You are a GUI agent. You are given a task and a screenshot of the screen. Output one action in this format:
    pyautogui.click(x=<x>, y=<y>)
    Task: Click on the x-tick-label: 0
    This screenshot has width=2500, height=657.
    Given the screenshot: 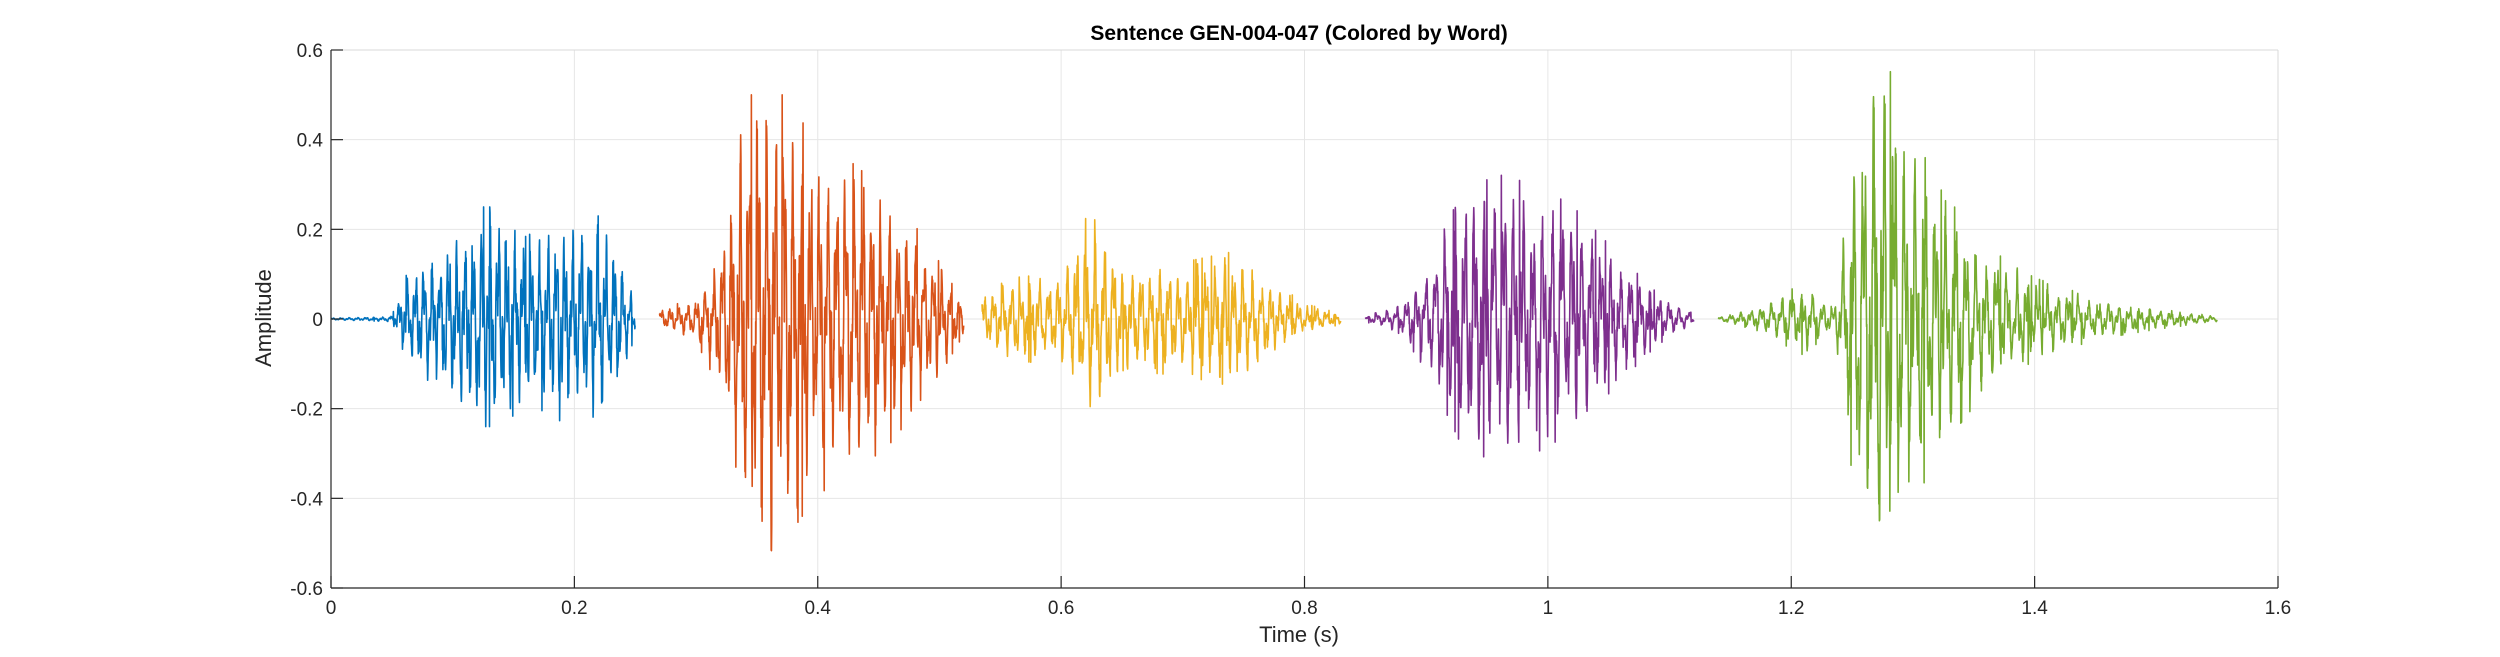 What is the action you would take?
    pyautogui.click(x=331, y=608)
    